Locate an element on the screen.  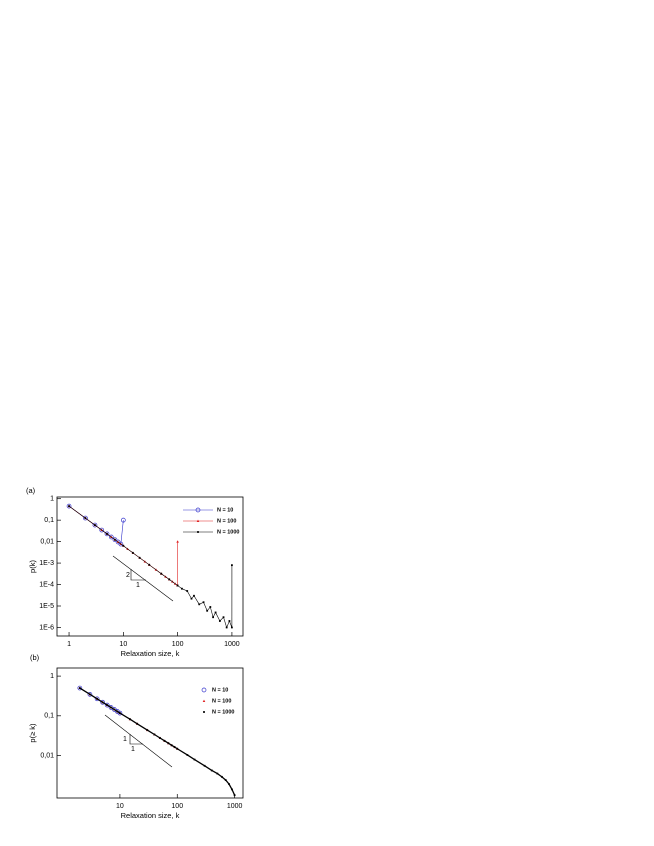
series-line is located at coordinates (150, 567).